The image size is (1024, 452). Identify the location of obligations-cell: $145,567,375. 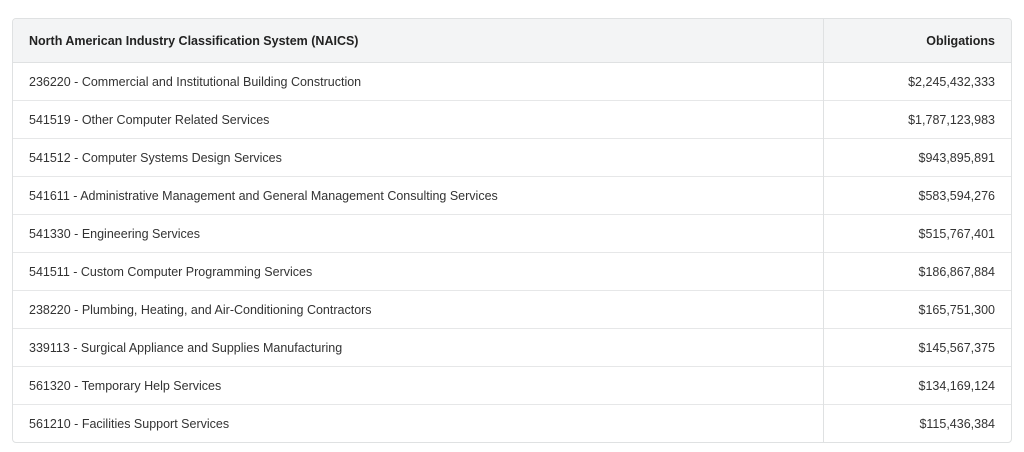
(917, 347).